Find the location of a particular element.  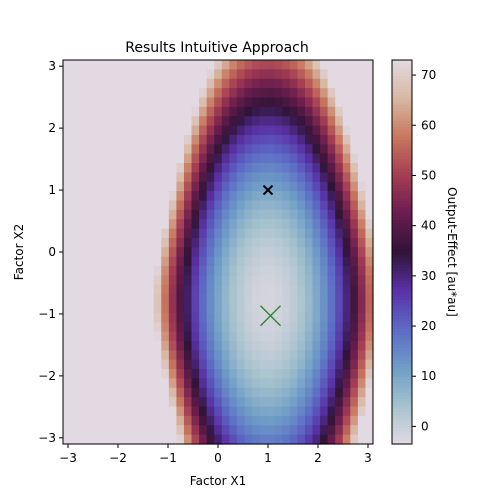

colorbar-frame is located at coordinates (402, 252).